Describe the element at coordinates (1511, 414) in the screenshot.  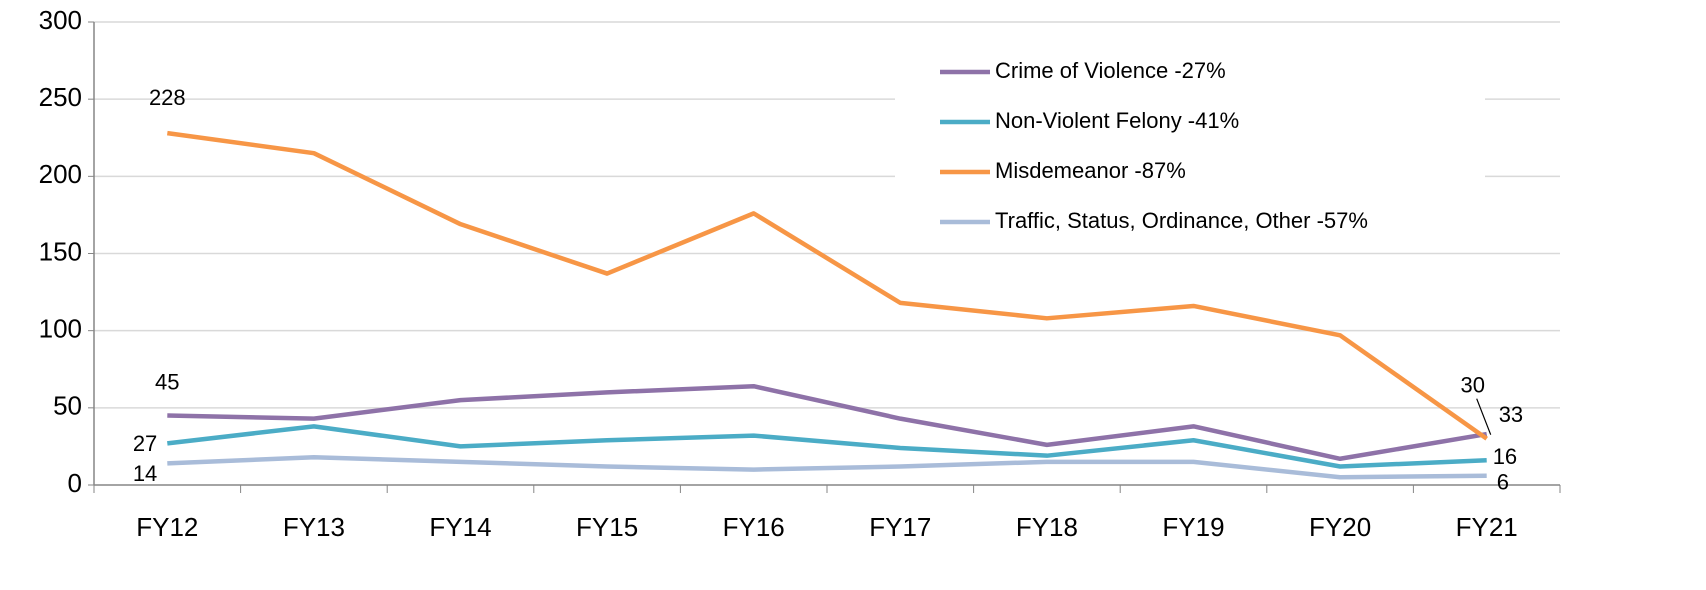
I see `data-label: 33` at that location.